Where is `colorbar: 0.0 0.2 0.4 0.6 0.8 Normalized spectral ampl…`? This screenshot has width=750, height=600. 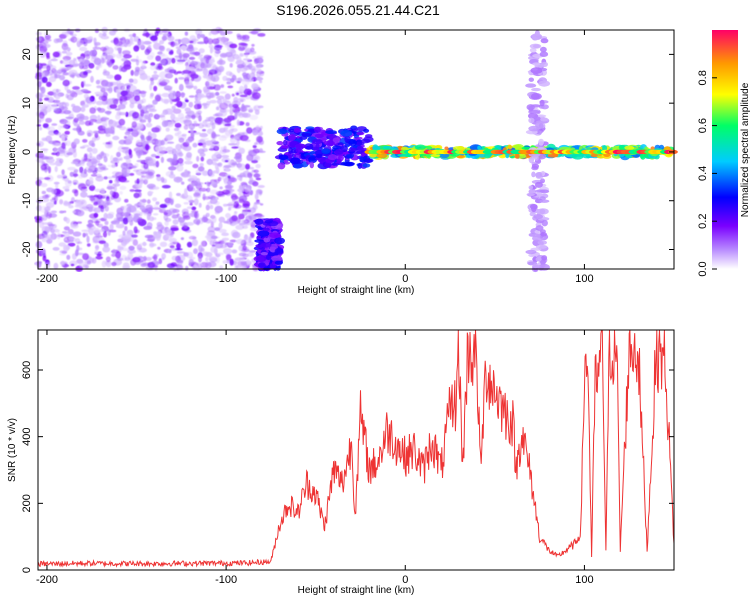
colorbar: 0.0 0.2 0.4 0.6 0.8 Normalized spectral ampl… is located at coordinates (723, 153).